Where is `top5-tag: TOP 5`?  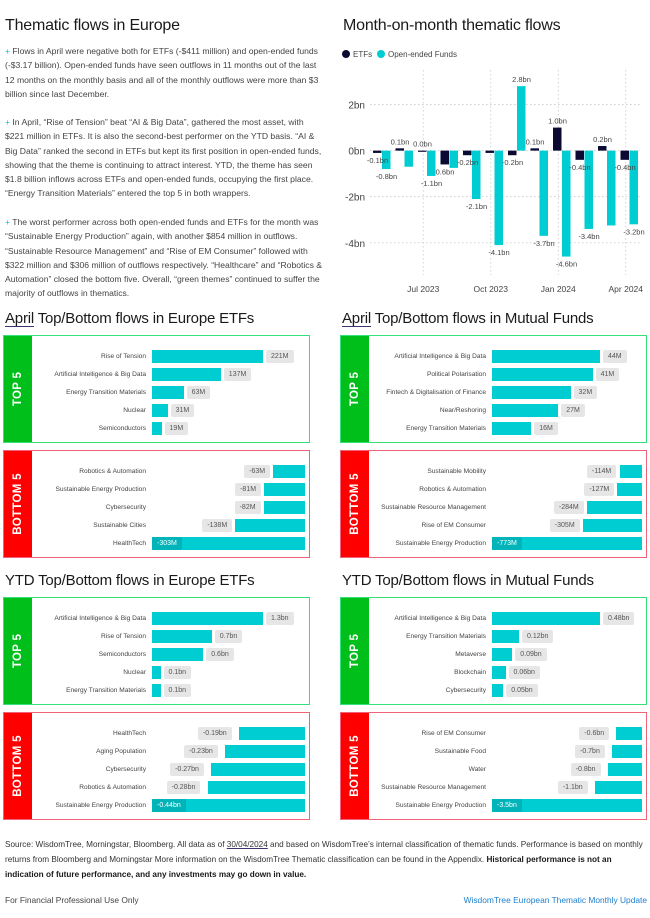
top5-tag: TOP 5 is located at coordinates (18, 651).